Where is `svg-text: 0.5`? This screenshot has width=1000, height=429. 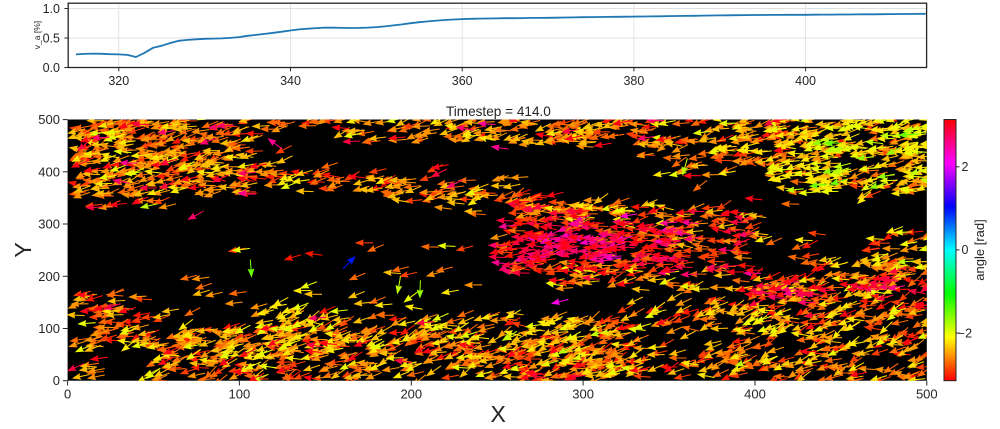
svg-text: 0.5 is located at coordinates (51, 38).